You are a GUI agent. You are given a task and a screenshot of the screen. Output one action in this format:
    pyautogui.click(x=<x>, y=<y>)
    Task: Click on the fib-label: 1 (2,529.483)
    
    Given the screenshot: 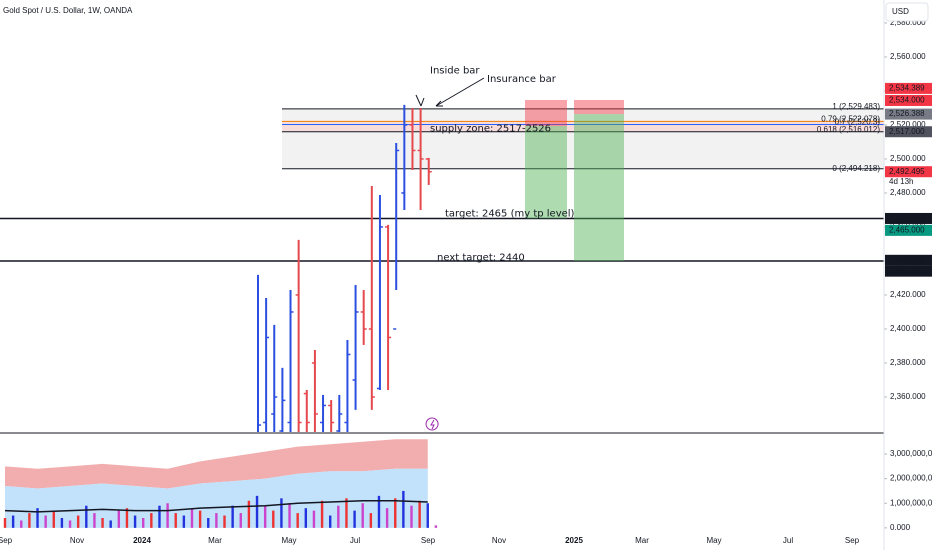 What is the action you would take?
    pyautogui.click(x=856, y=106)
    